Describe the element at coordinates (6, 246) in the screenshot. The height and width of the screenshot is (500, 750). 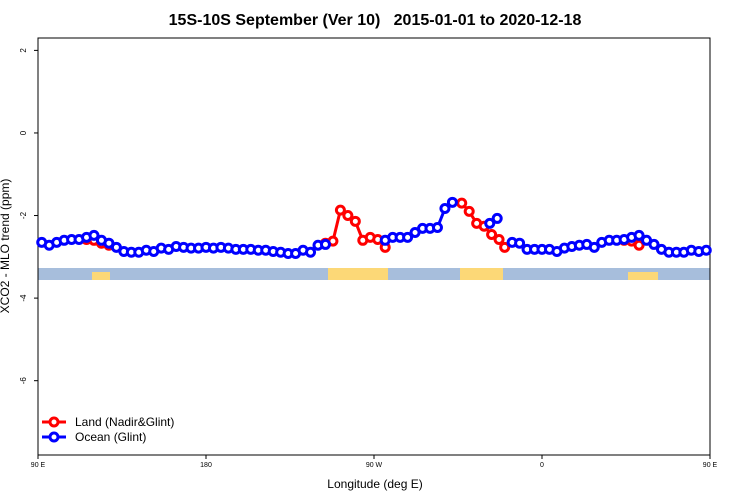
I see `y-axis-label: XCO2 - MLO trend (ppm)` at that location.